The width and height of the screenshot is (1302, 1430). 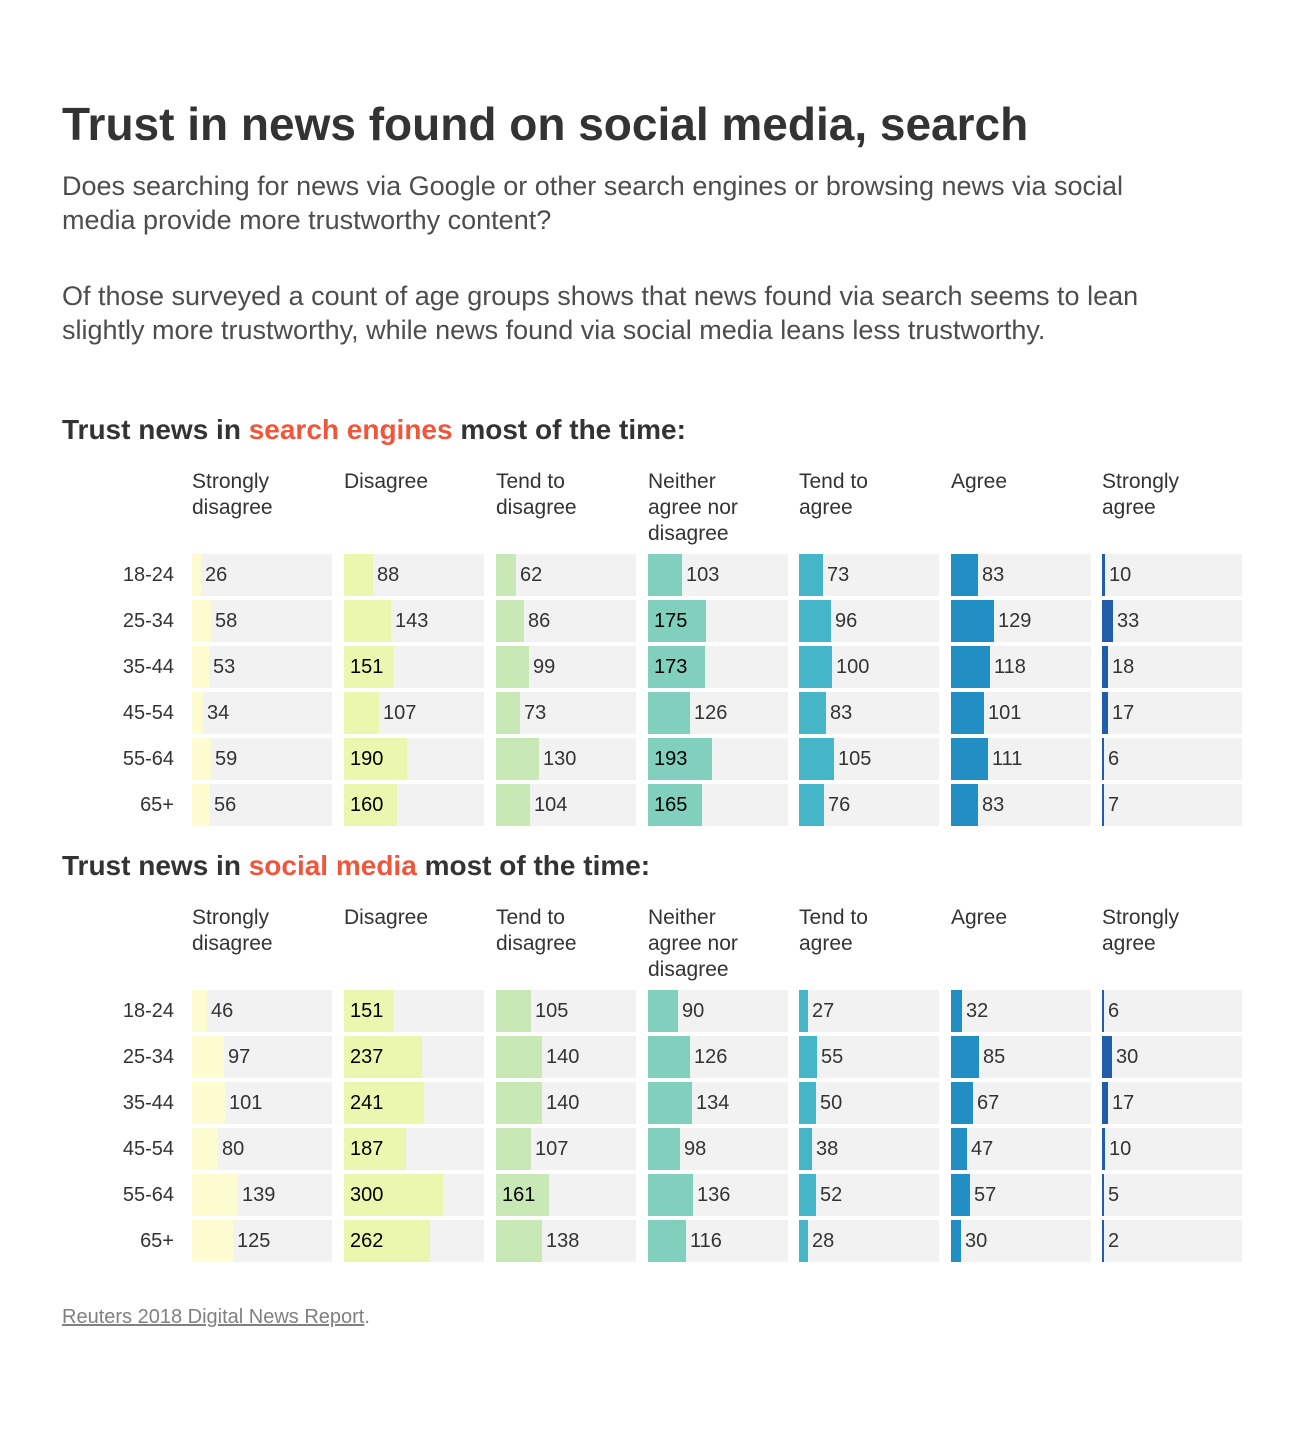 What do you see at coordinates (262, 667) in the screenshot?
I see `data-cell: 53` at bounding box center [262, 667].